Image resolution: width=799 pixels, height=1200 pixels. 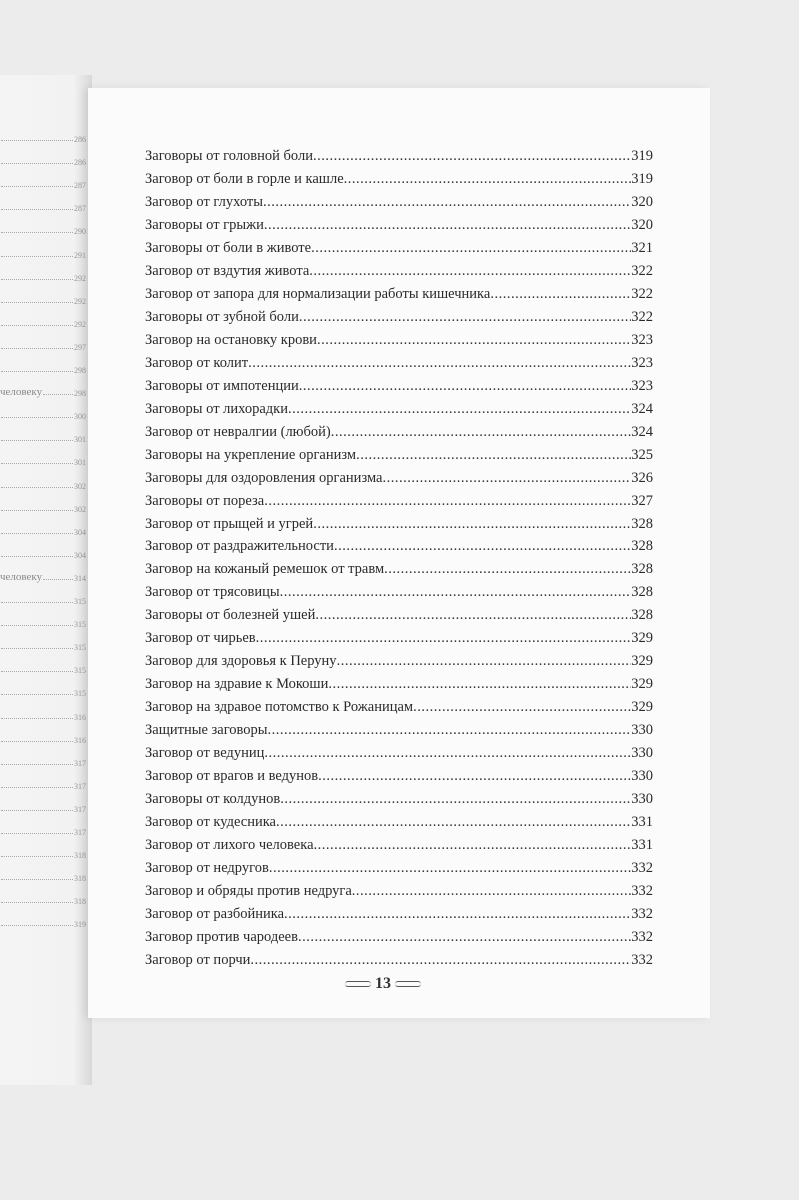 What do you see at coordinates (230, 615) in the screenshot?
I see `toc-title: Заговоры от болезней ушей` at bounding box center [230, 615].